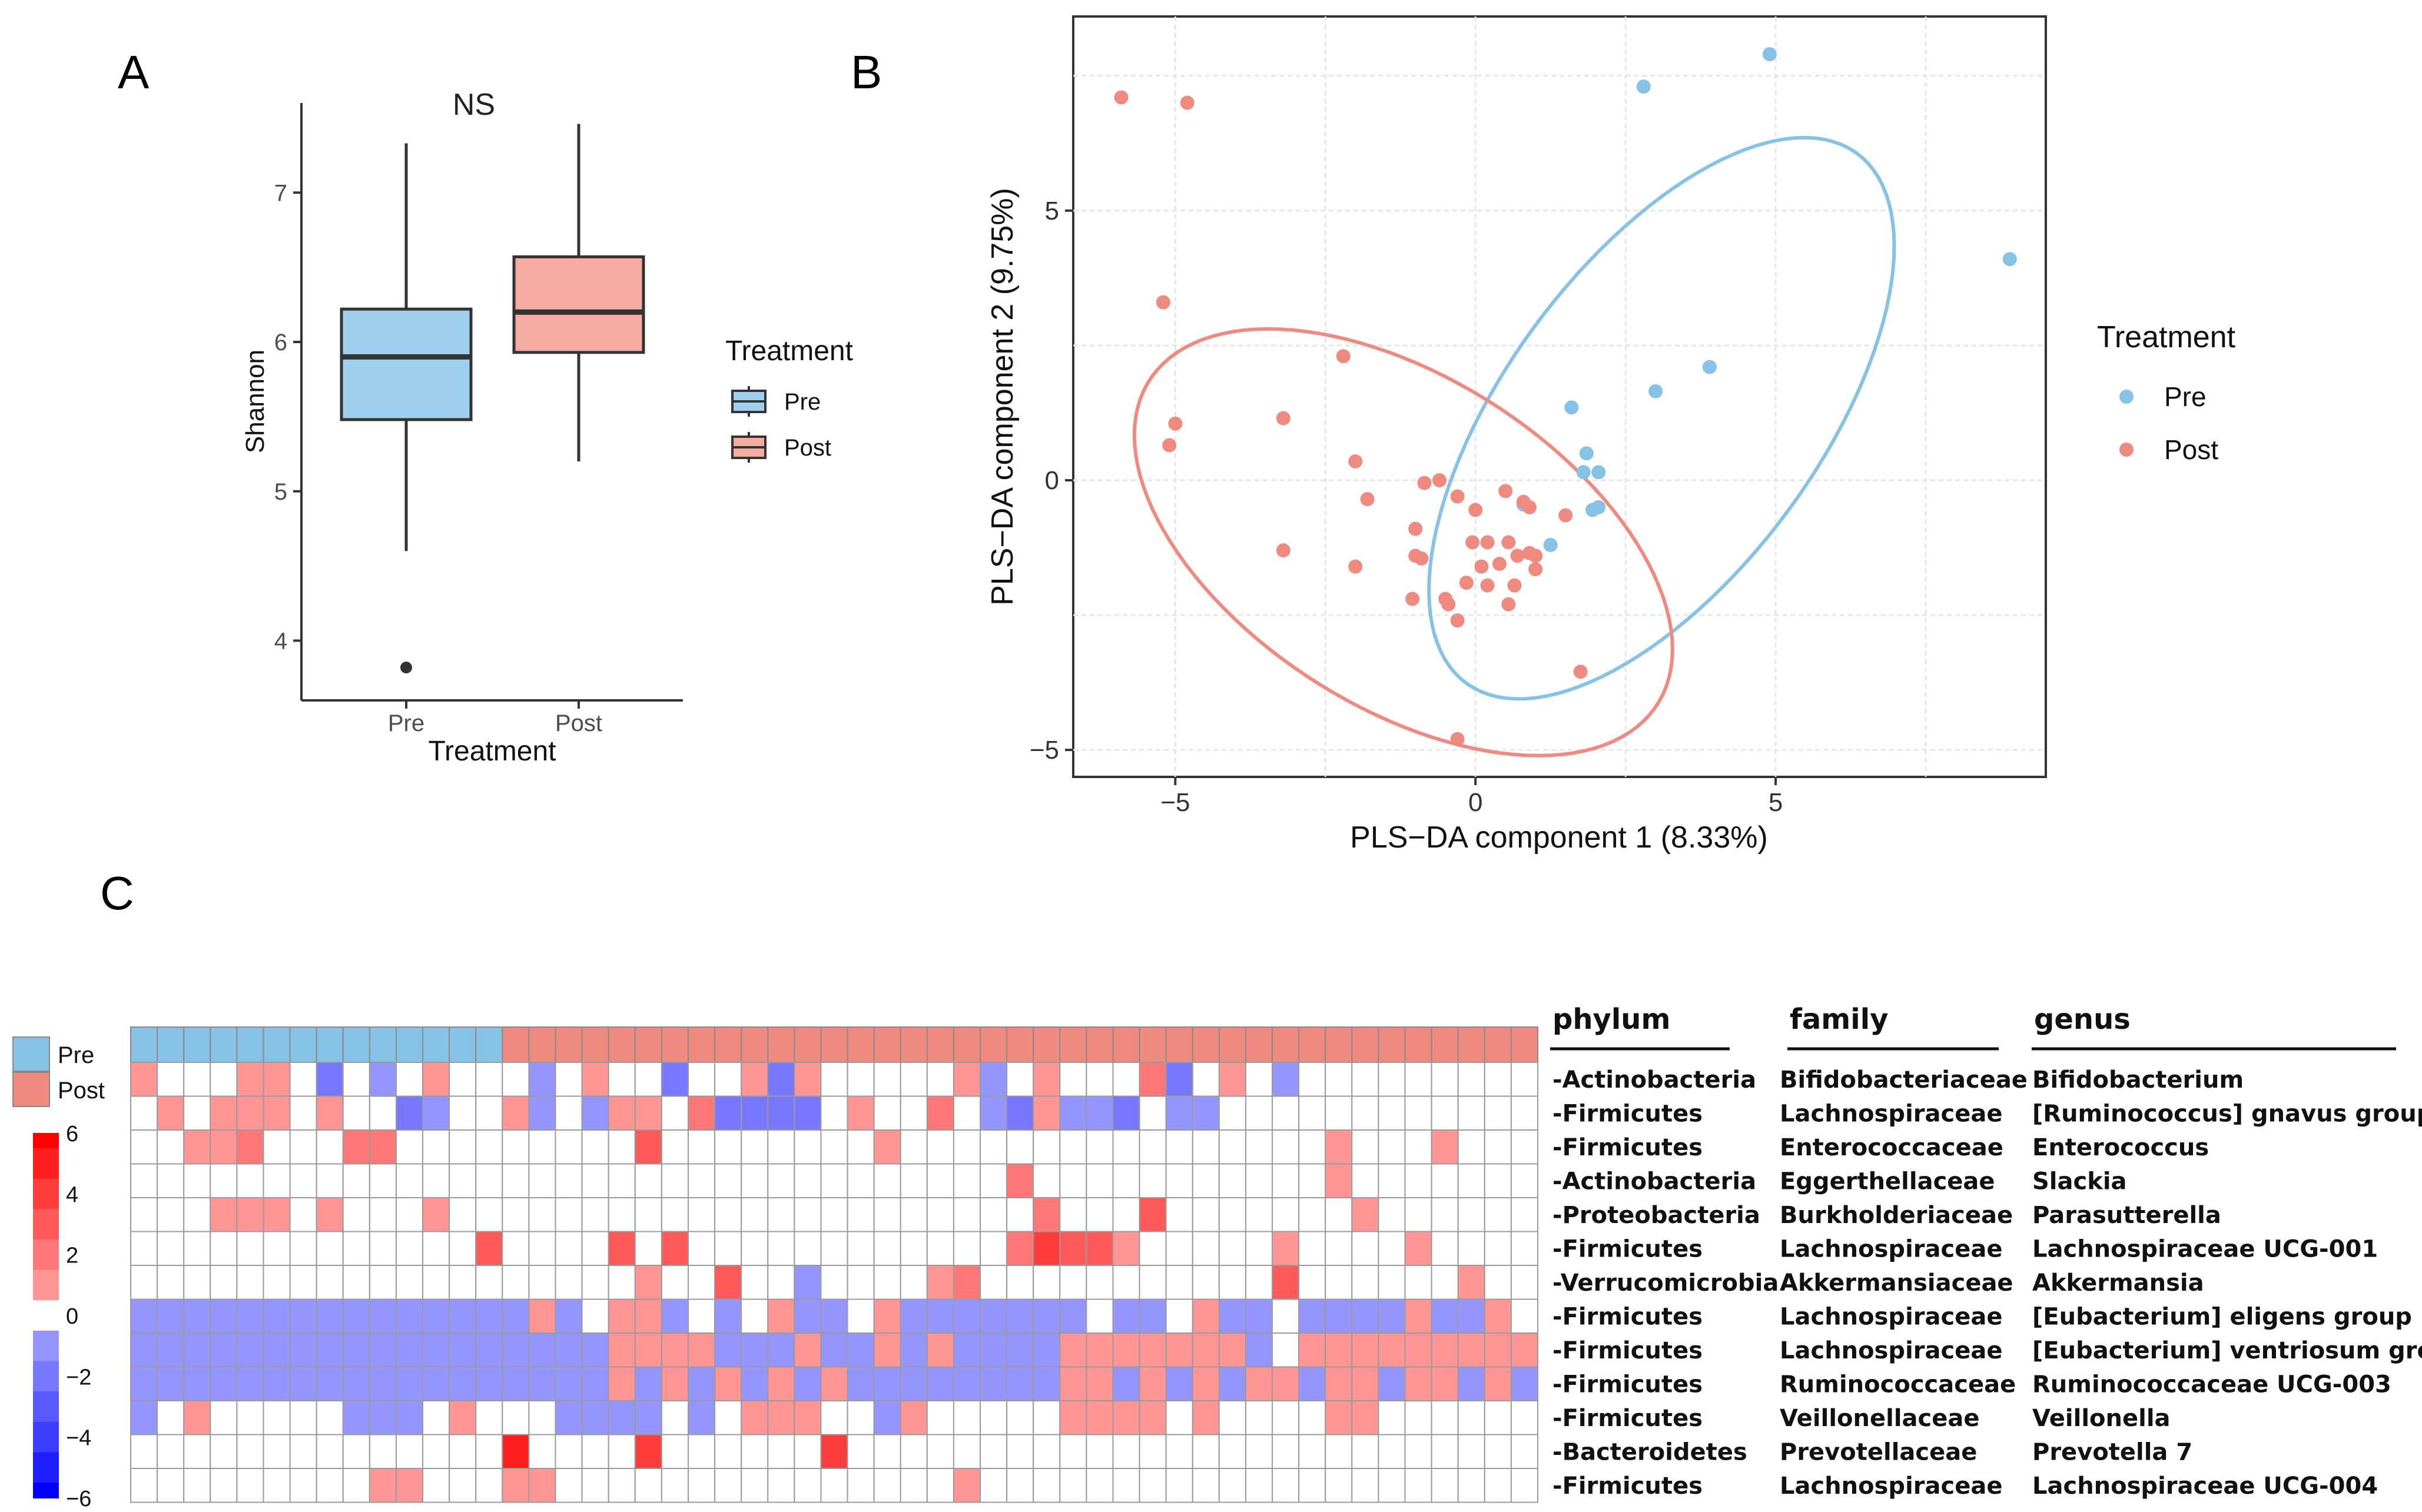 This screenshot has height=1512, width=2422. What do you see at coordinates (280, 492) in the screenshot?
I see `y-tick-label: 5` at bounding box center [280, 492].